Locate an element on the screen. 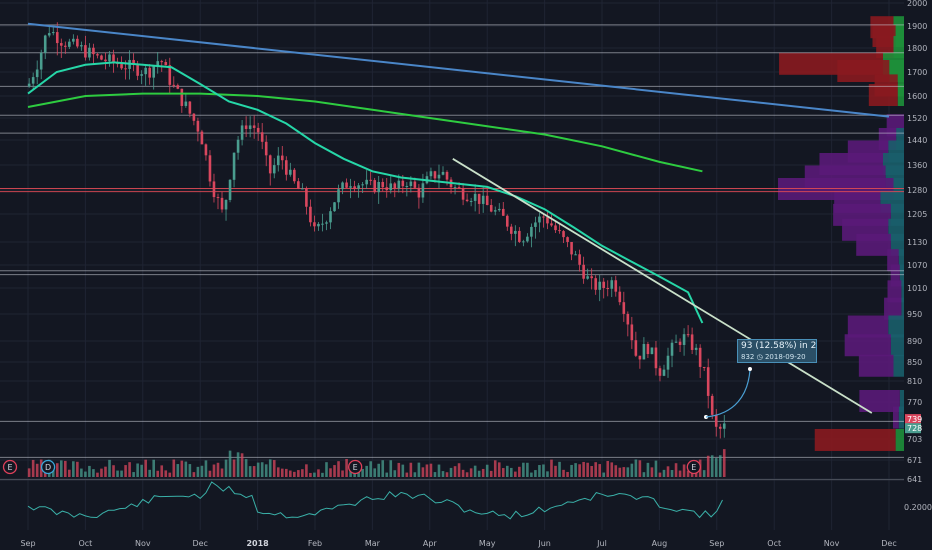  price-tick-label: 671 is located at coordinates (914, 460).